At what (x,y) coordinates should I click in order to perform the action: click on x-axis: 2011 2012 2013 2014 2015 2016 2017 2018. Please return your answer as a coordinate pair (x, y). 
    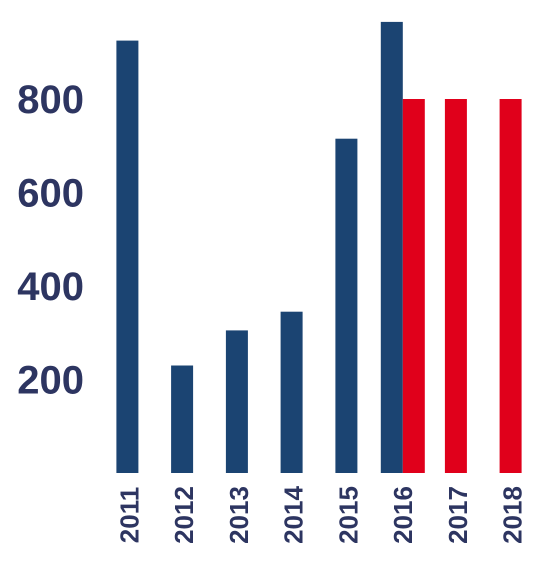
    Looking at the image, I should click on (320, 515).